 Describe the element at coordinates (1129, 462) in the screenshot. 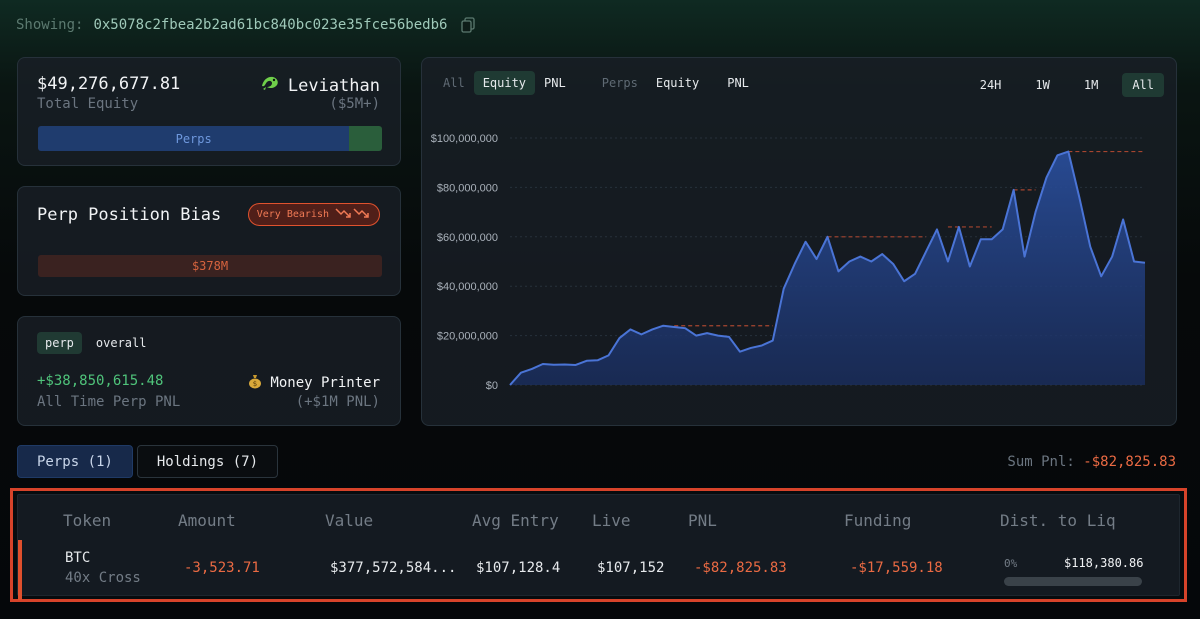

I see `sum-pnl-value: -$82,825.83` at that location.